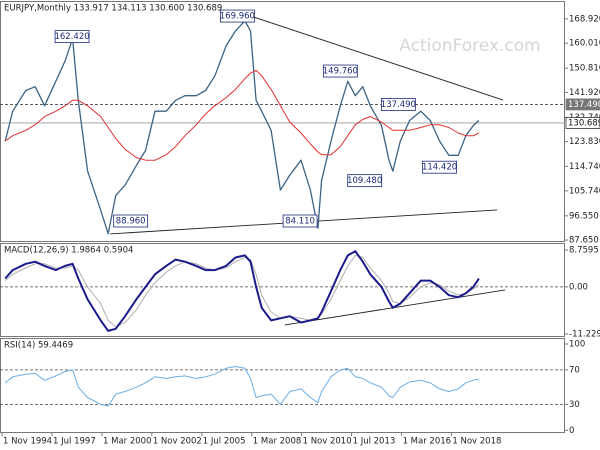  Describe the element at coordinates (577, 345) in the screenshot. I see `y-tick-label: 100` at that location.